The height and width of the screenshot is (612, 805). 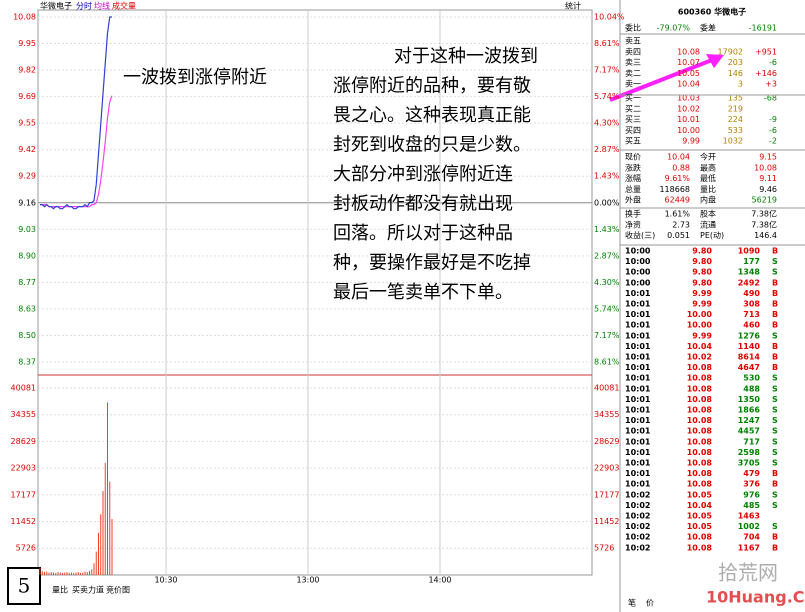 I want to click on trade-volume: 2598, so click(x=749, y=452).